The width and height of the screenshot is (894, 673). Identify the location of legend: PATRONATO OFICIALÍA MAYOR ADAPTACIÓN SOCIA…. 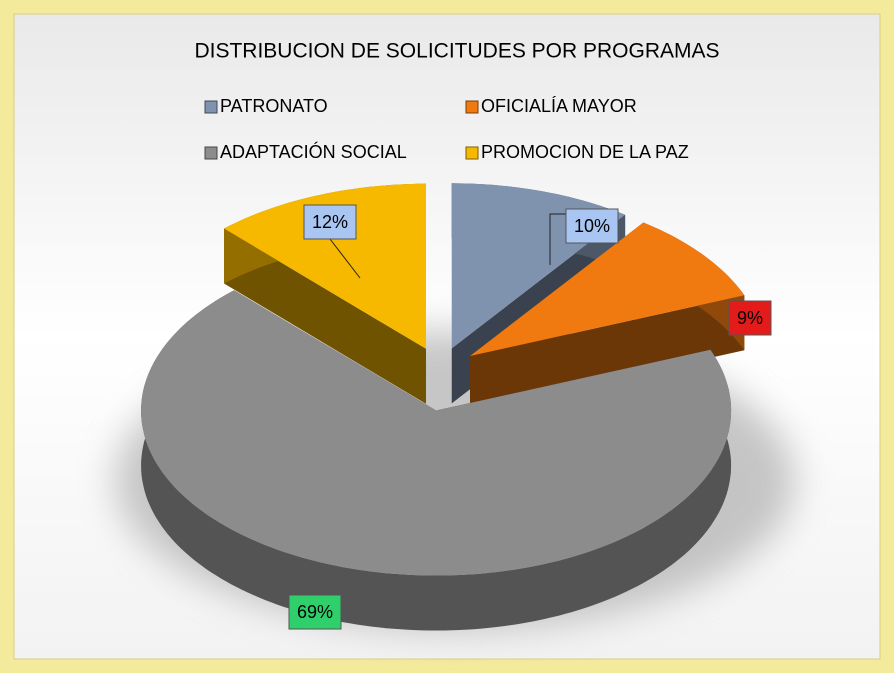
(446, 129).